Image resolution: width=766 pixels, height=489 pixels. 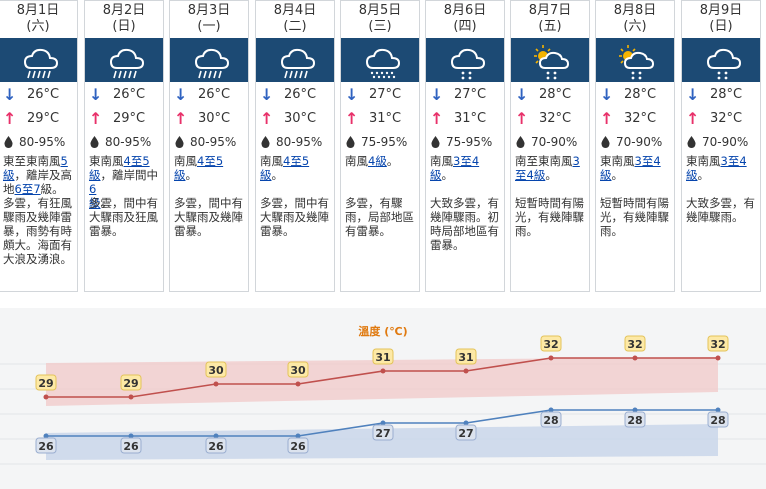 What do you see at coordinates (27, 189) in the screenshot?
I see `beaufort-link: 6至7` at bounding box center [27, 189].